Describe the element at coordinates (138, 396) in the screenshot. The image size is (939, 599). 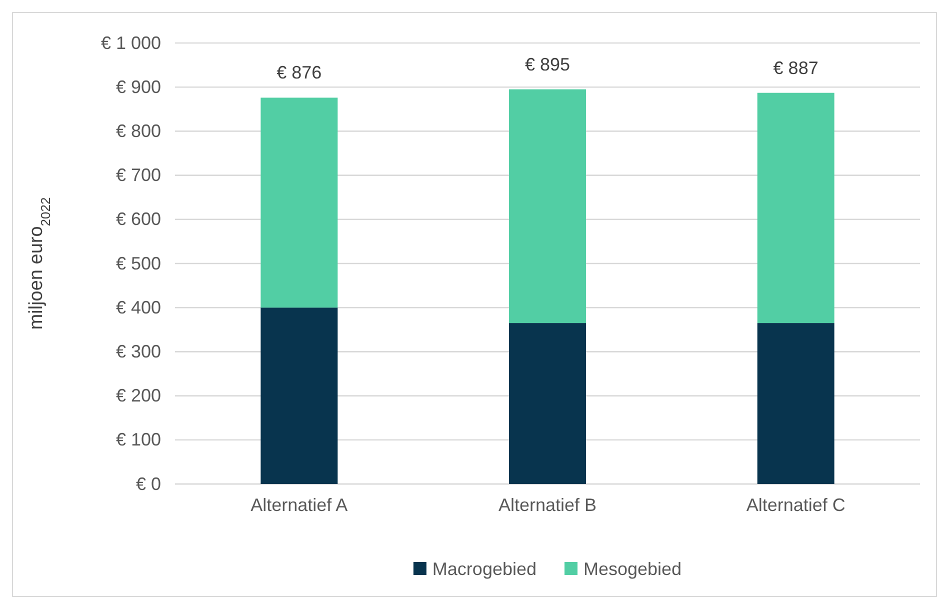
I see `y-tick-label: € 200` at that location.